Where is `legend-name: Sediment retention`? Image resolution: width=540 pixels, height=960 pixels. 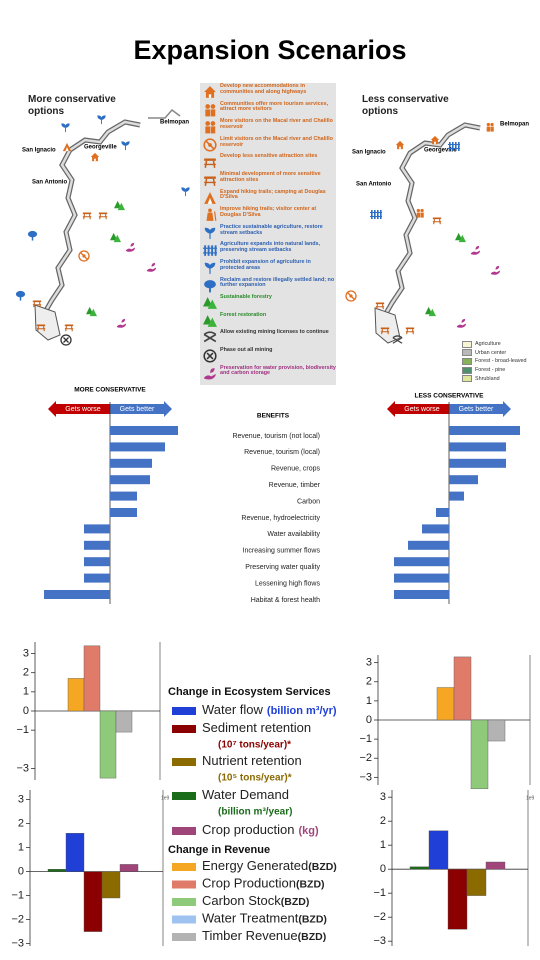 legend-name: Sediment retention is located at coordinates (256, 727).